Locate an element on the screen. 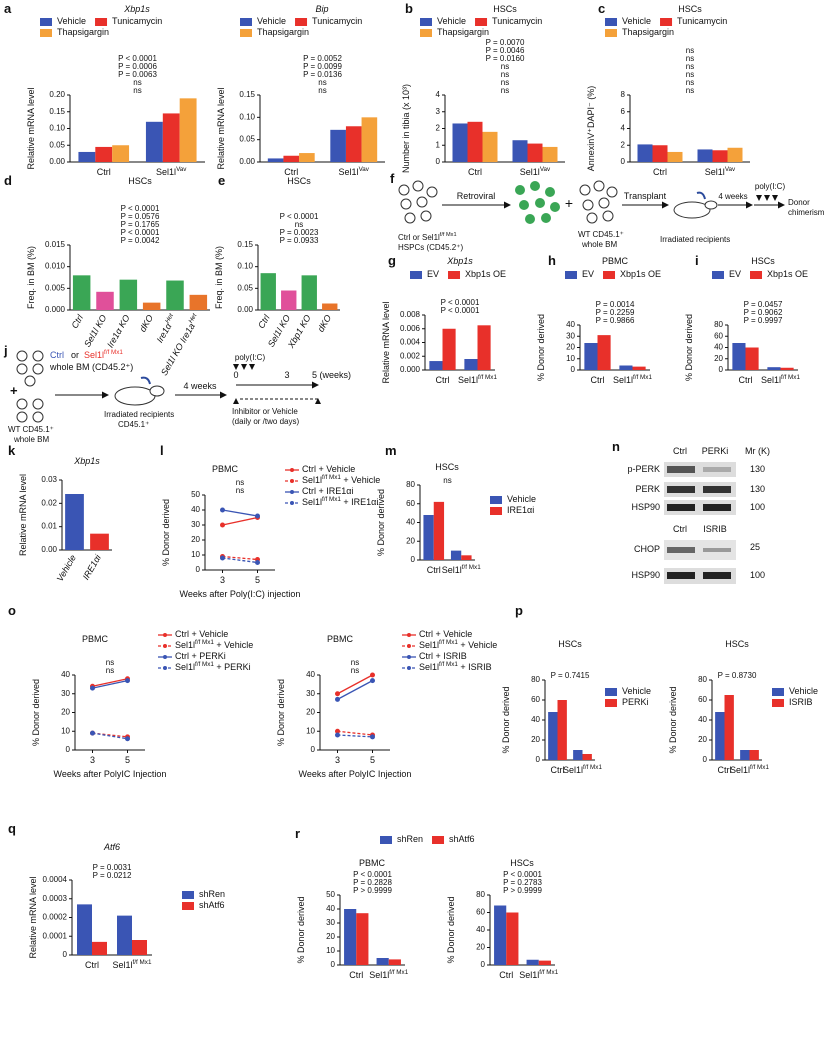 The height and width of the screenshot is (1050, 830). text-part: Vehicle is located at coordinates (71, 21).